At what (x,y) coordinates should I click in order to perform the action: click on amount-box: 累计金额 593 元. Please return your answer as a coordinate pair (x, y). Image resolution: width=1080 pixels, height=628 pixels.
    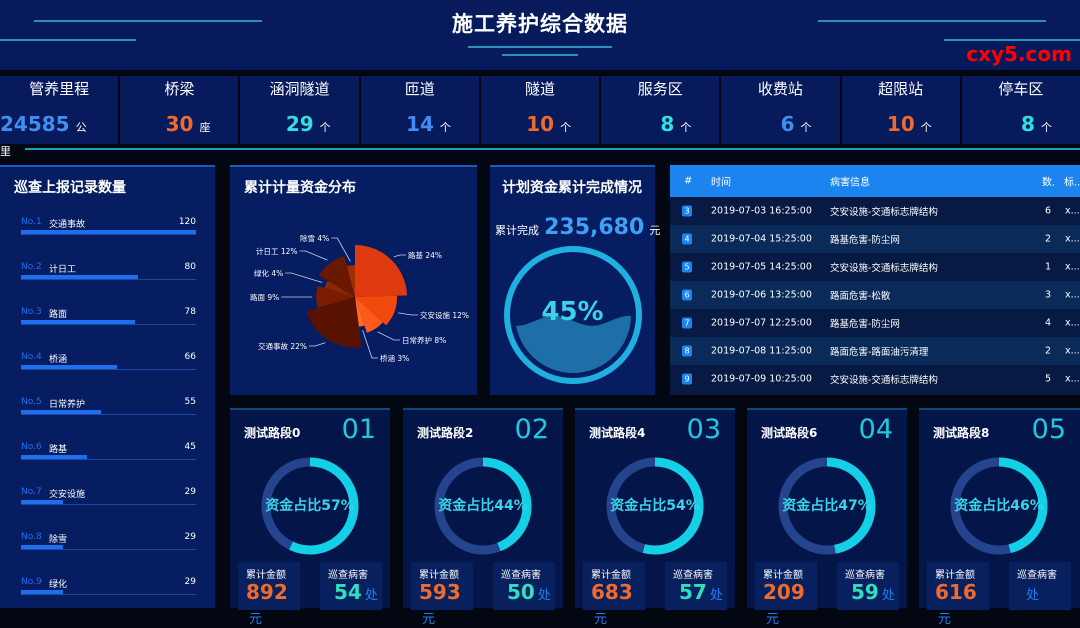
    Looking at the image, I should click on (442, 594).